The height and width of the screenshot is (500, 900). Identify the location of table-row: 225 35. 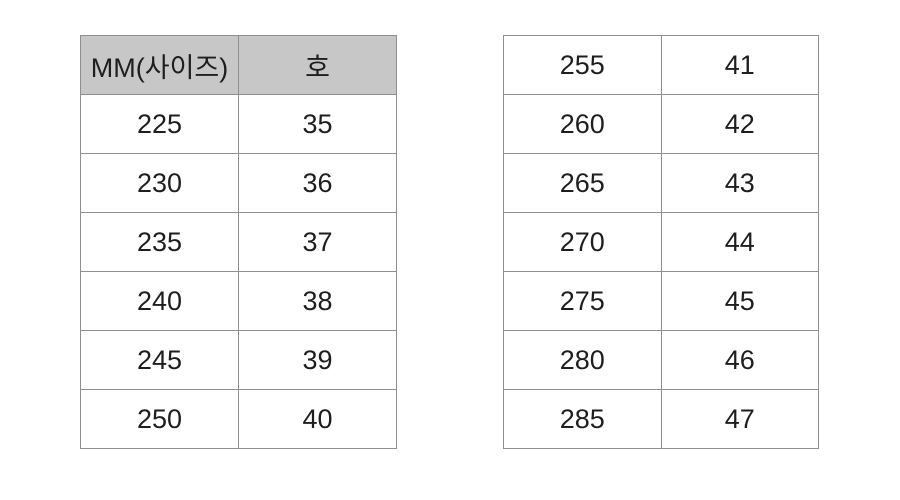
(238, 124).